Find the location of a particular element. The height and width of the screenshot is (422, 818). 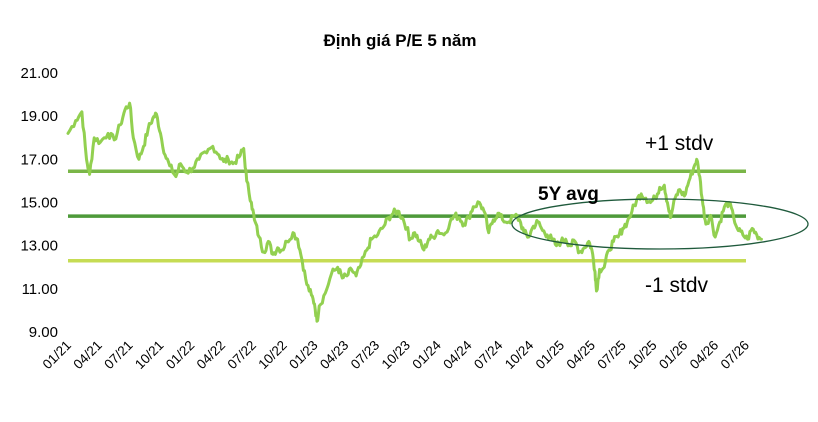

x-tick-label: 10/25 is located at coordinates (642, 355).